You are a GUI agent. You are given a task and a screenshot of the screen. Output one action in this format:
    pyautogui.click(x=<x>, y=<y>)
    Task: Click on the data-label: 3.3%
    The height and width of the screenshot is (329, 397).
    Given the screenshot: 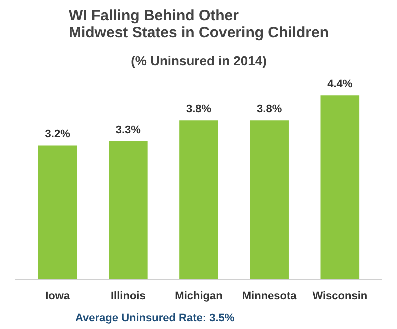 What is the action you would take?
    pyautogui.click(x=129, y=130)
    